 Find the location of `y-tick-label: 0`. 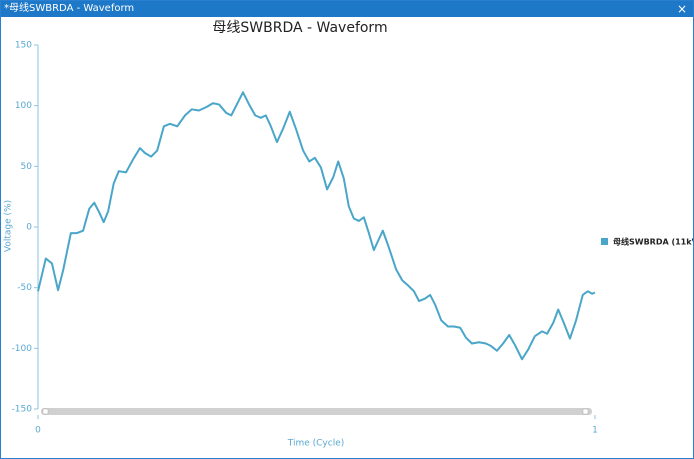

y-tick-label: 0 is located at coordinates (29, 228).